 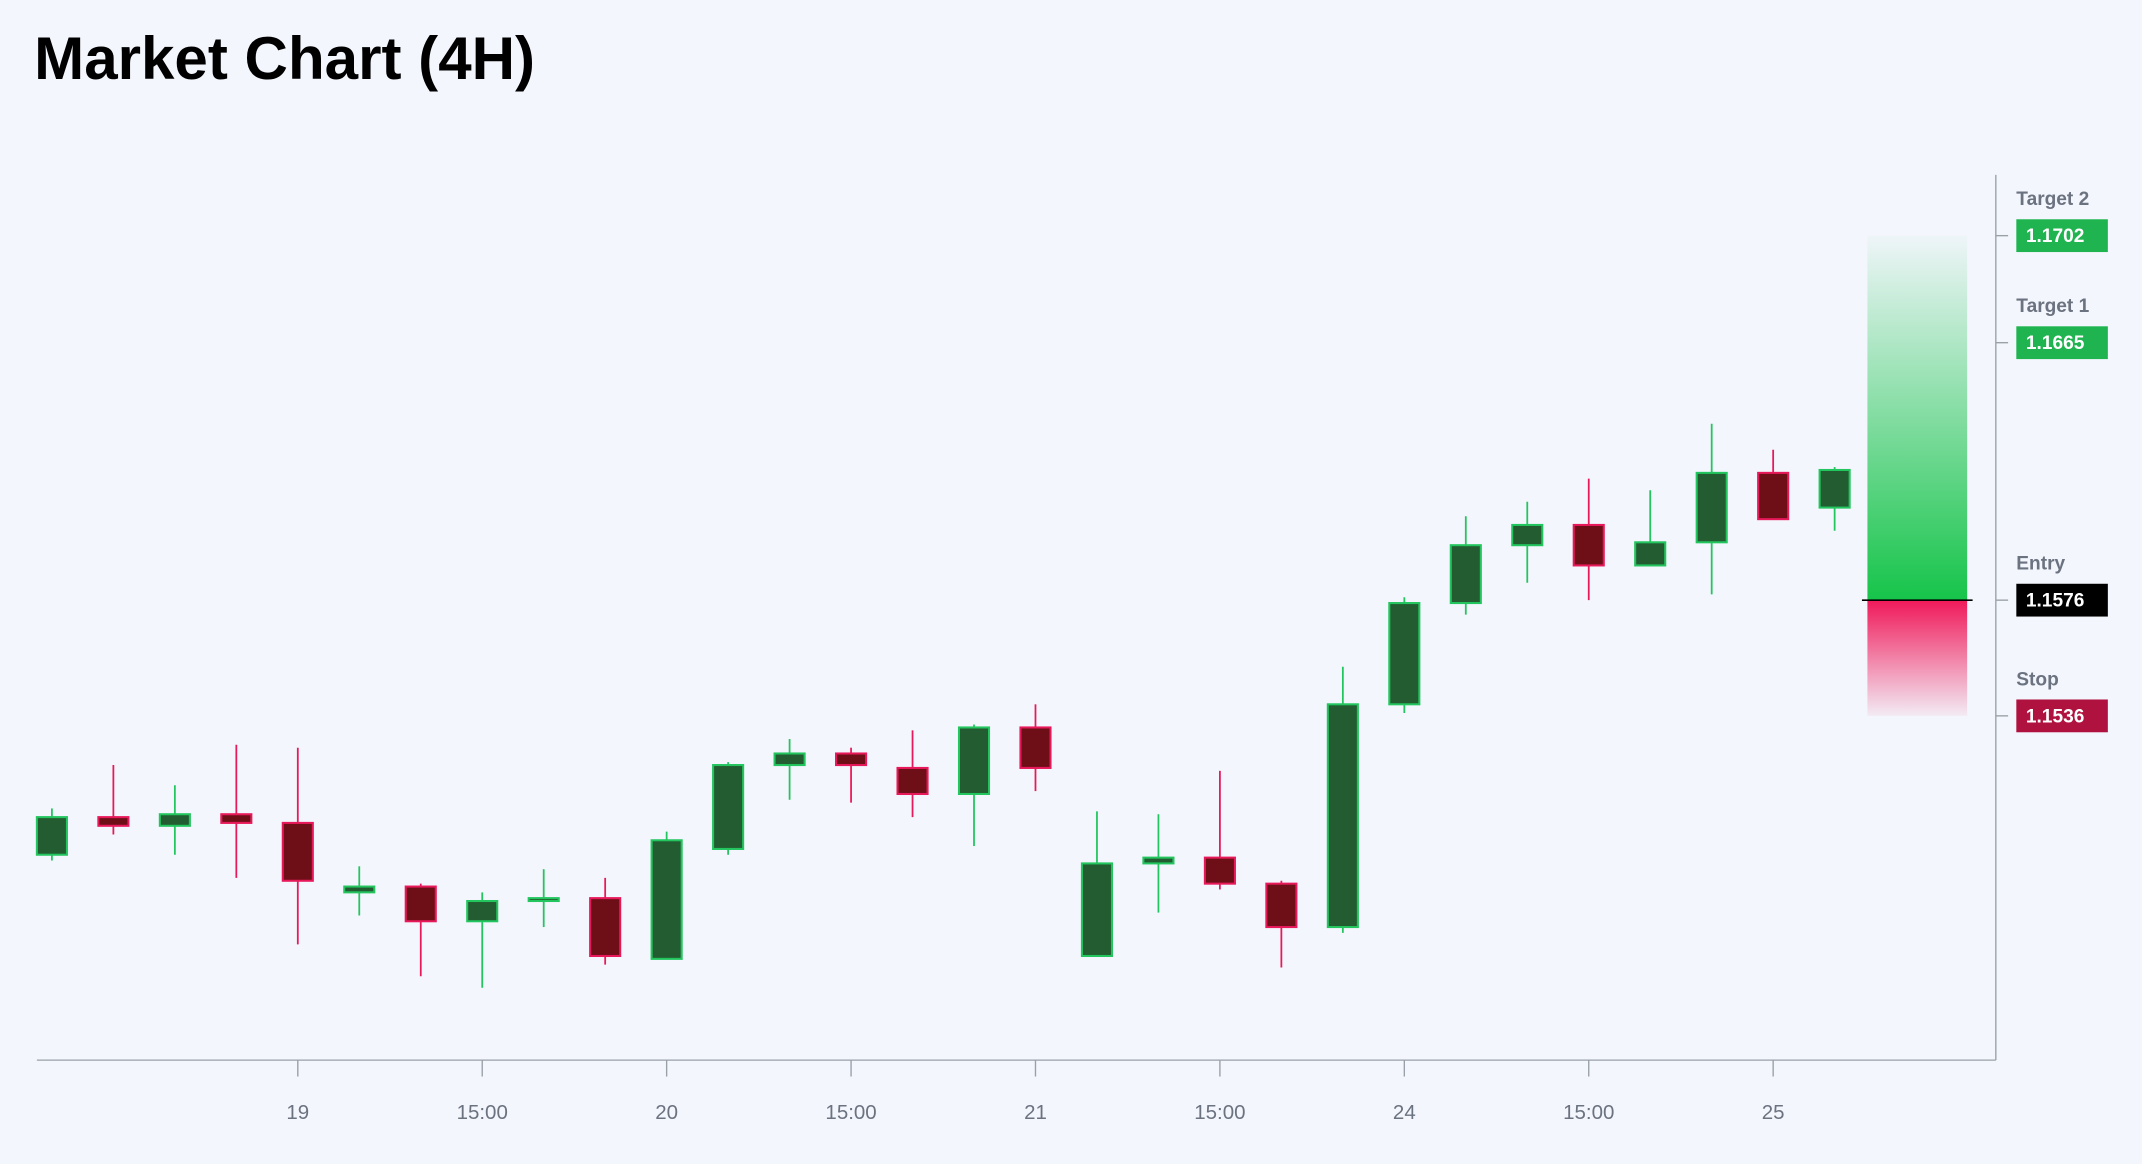 I want to click on level-value: 1.1576, so click(x=2055, y=601).